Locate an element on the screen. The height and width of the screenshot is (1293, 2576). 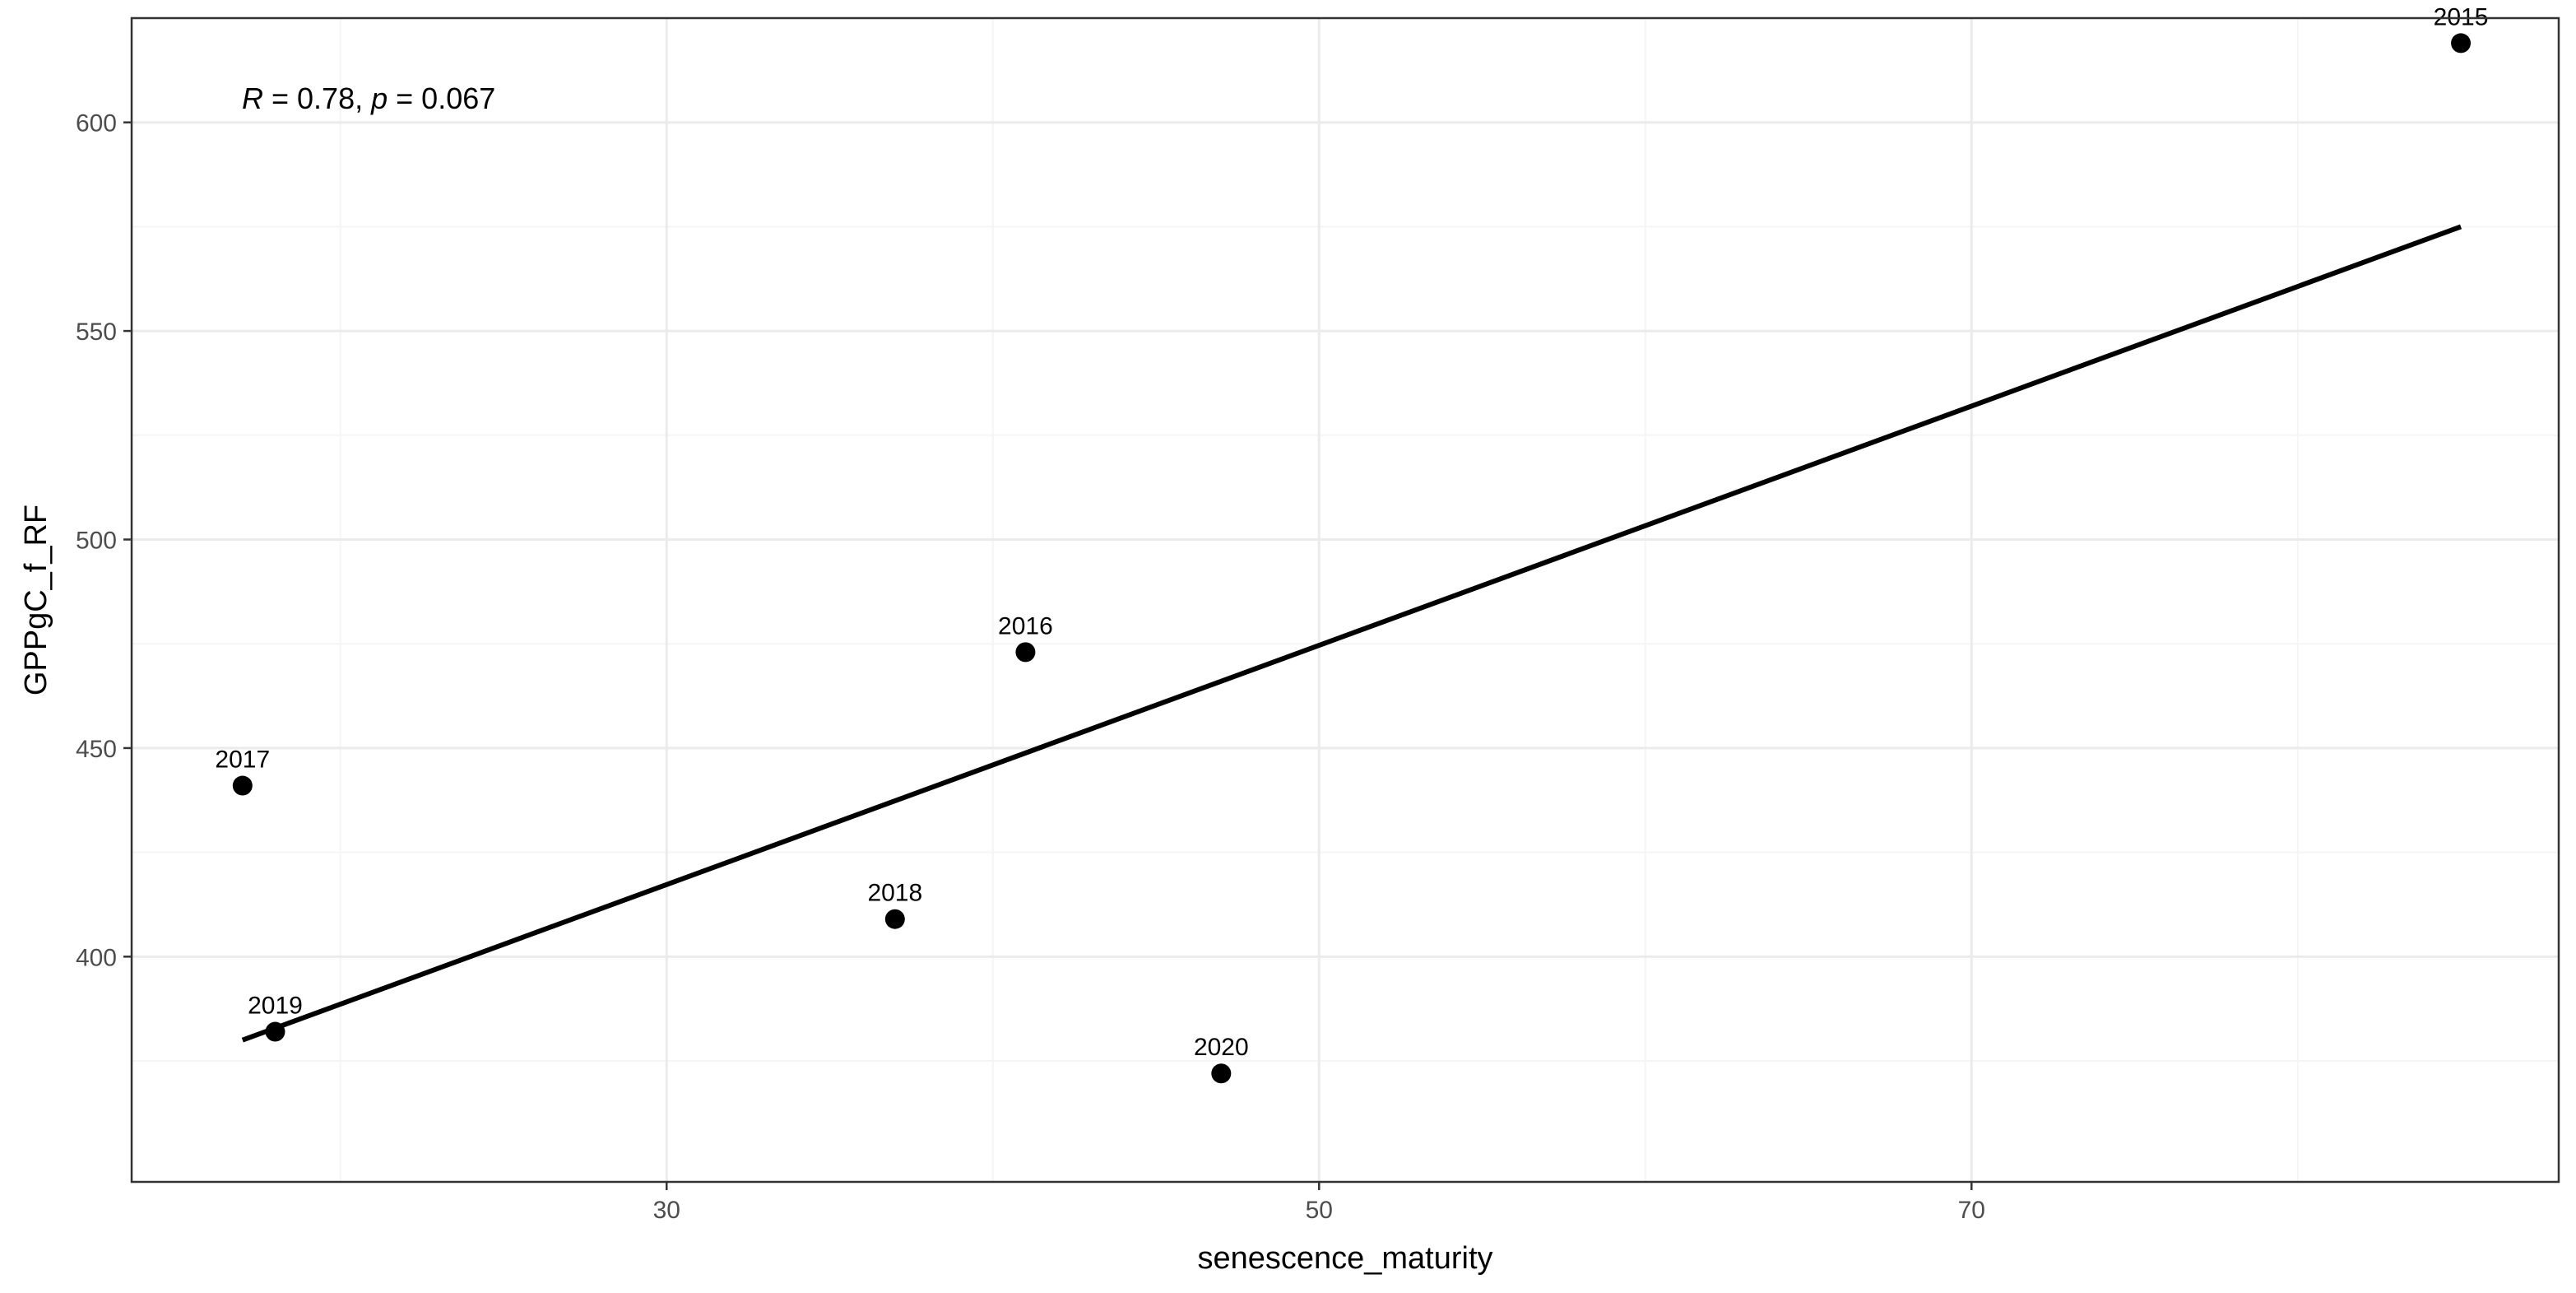
p-symbol: p is located at coordinates (379, 98).